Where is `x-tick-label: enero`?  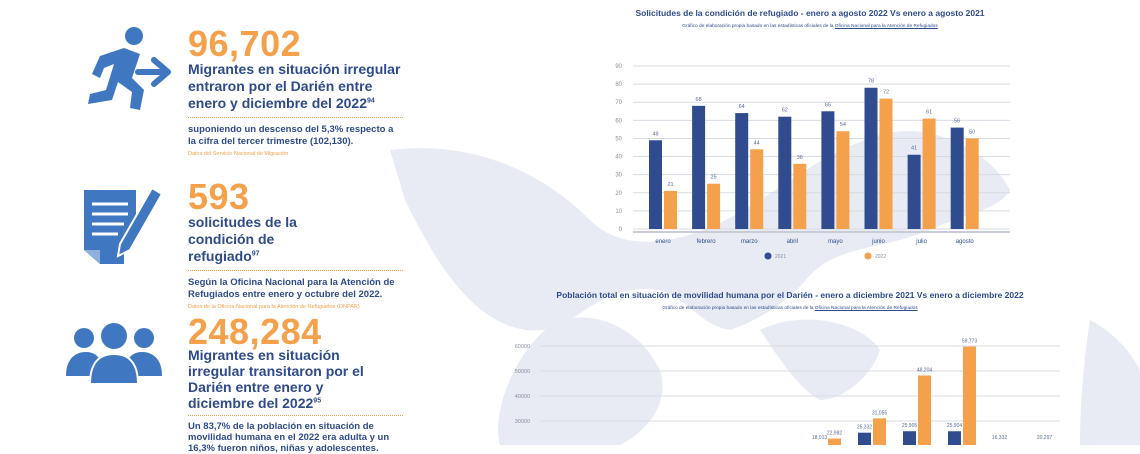 x-tick-label: enero is located at coordinates (663, 242).